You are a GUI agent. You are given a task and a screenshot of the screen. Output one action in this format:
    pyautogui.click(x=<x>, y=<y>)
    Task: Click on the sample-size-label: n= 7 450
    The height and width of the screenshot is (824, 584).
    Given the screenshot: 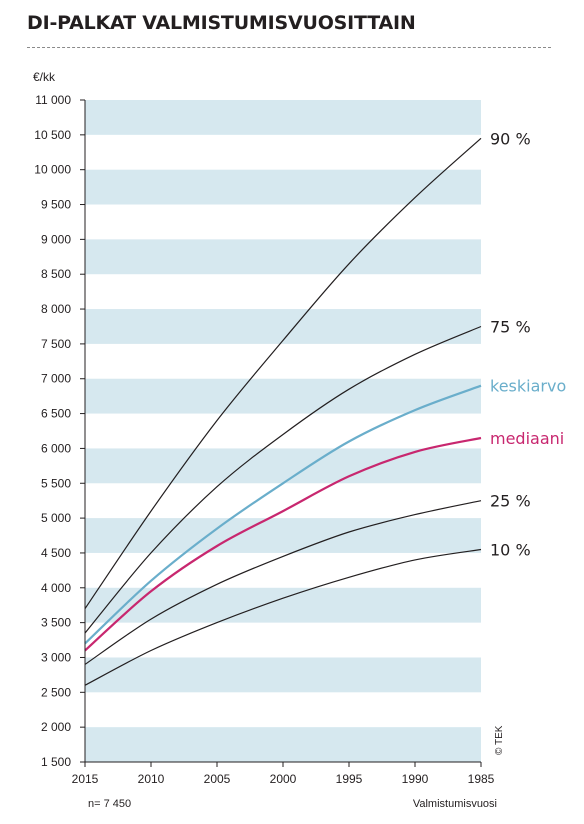 What is the action you would take?
    pyautogui.click(x=109, y=804)
    